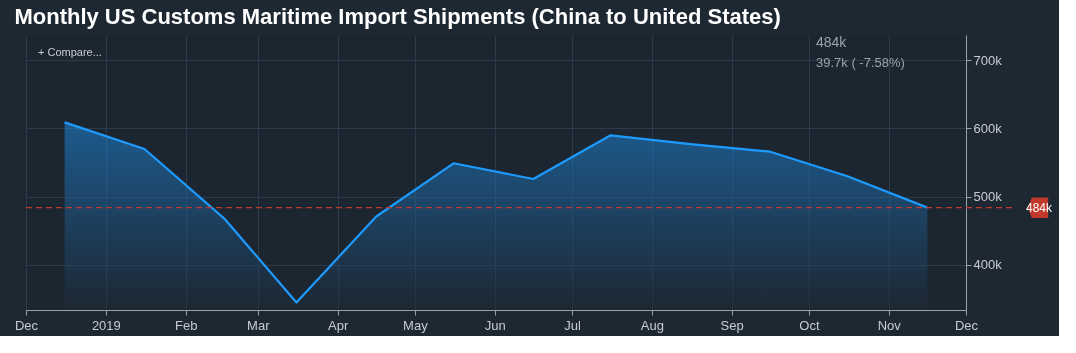 The width and height of the screenshot is (1076, 353). I want to click on x-tick-label: Mar, so click(259, 325).